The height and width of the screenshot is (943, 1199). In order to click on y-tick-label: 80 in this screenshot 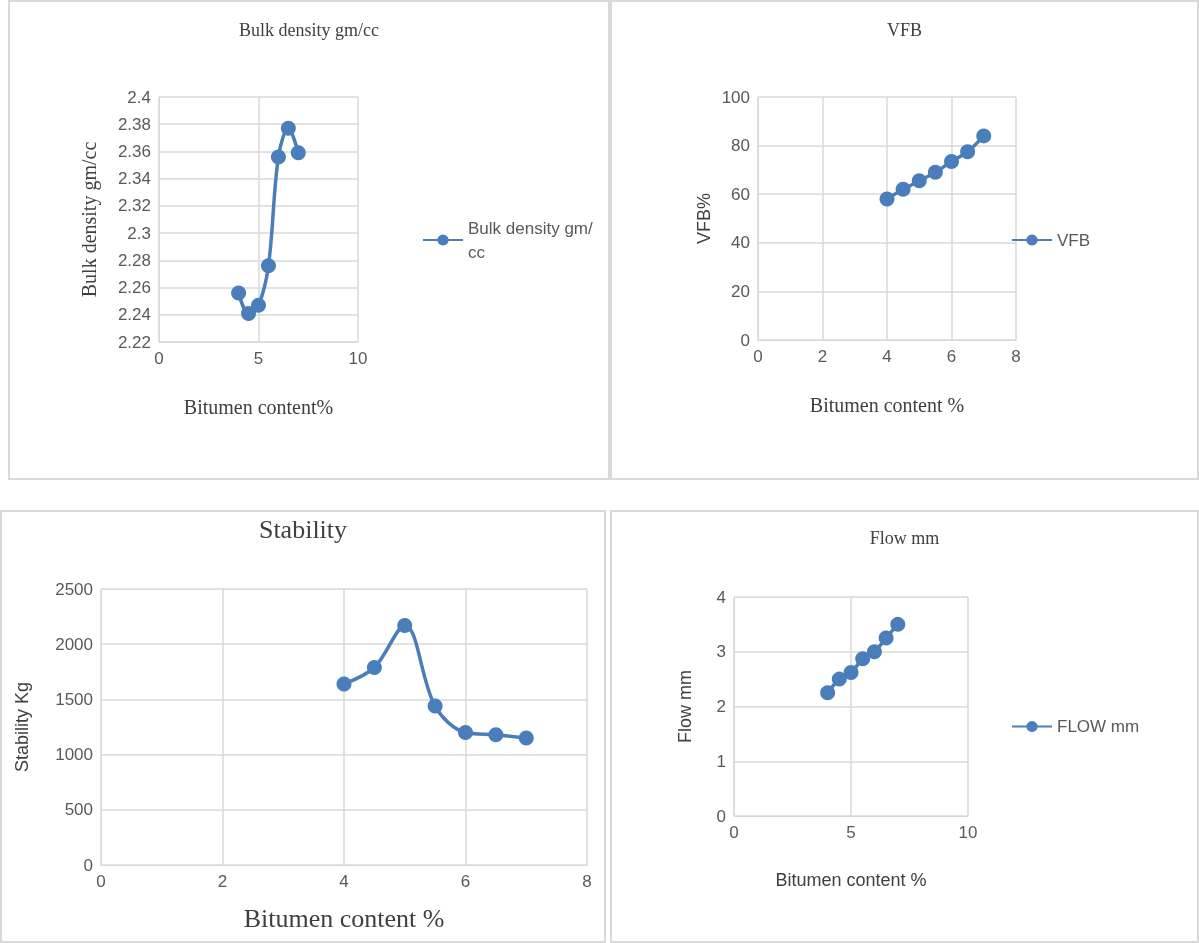, I will do `click(740, 146)`.